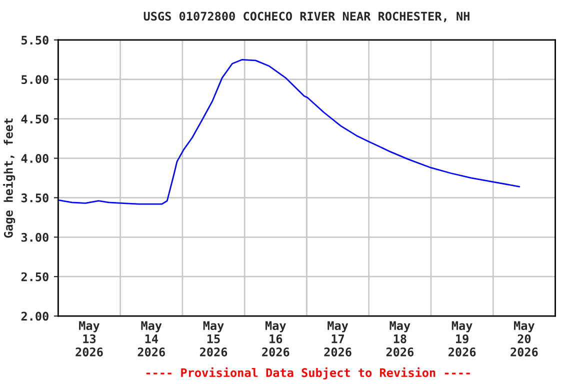  What do you see at coordinates (89, 338) in the screenshot?
I see `x-tick-label: May 13 2026` at bounding box center [89, 338].